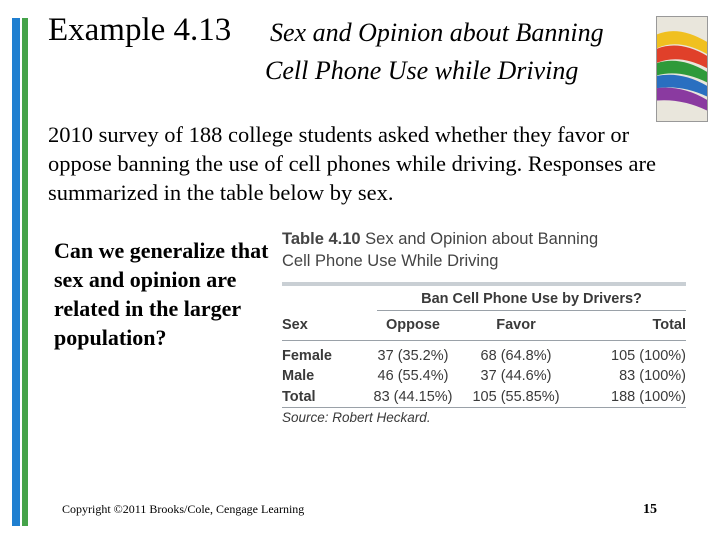  Describe the element at coordinates (390, 261) in the screenshot. I see `table-caption-line-2: Cell Phone Use While Driving` at that location.